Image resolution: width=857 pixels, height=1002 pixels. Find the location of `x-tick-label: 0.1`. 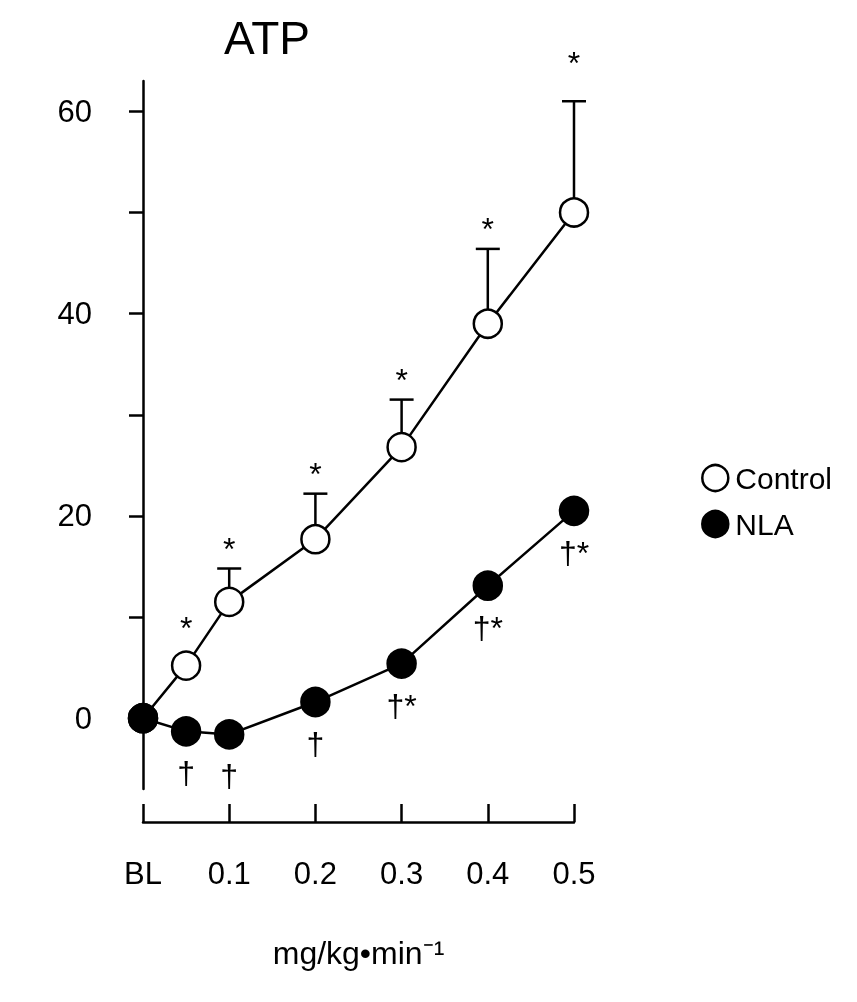

x-tick-label: 0.1 is located at coordinates (229, 873).